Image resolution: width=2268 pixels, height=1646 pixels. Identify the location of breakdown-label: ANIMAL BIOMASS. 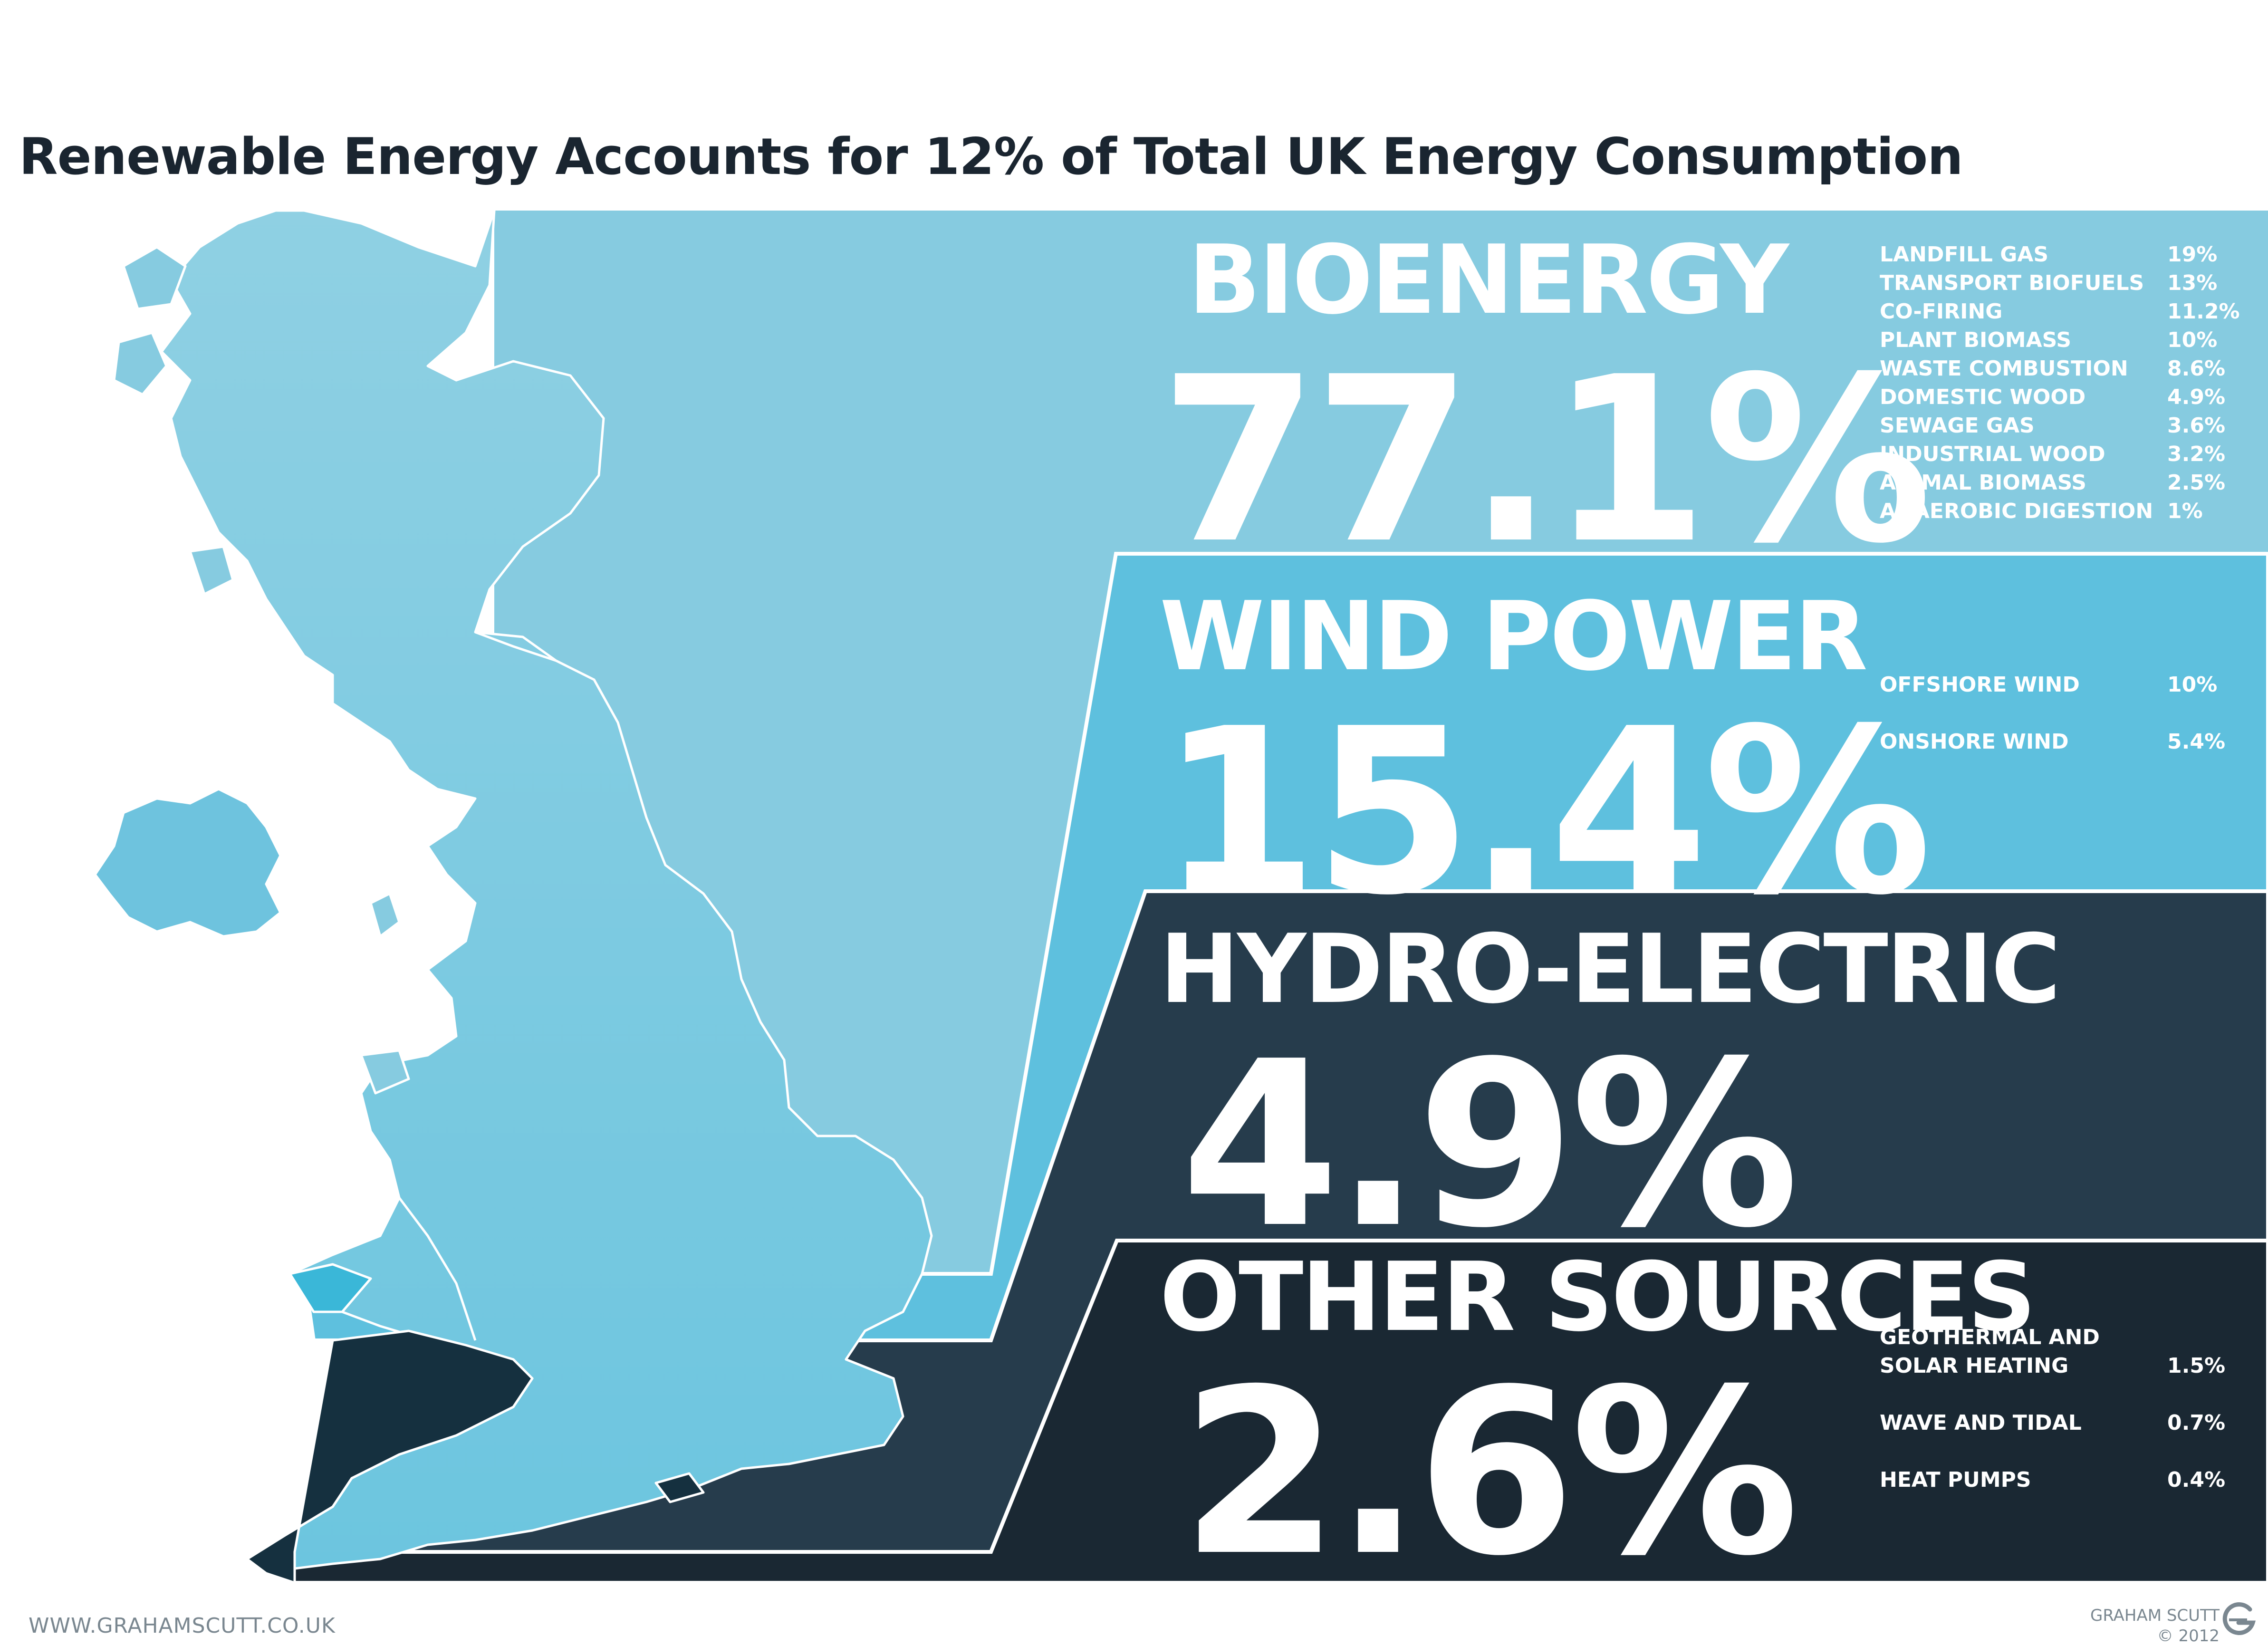
(1983, 483).